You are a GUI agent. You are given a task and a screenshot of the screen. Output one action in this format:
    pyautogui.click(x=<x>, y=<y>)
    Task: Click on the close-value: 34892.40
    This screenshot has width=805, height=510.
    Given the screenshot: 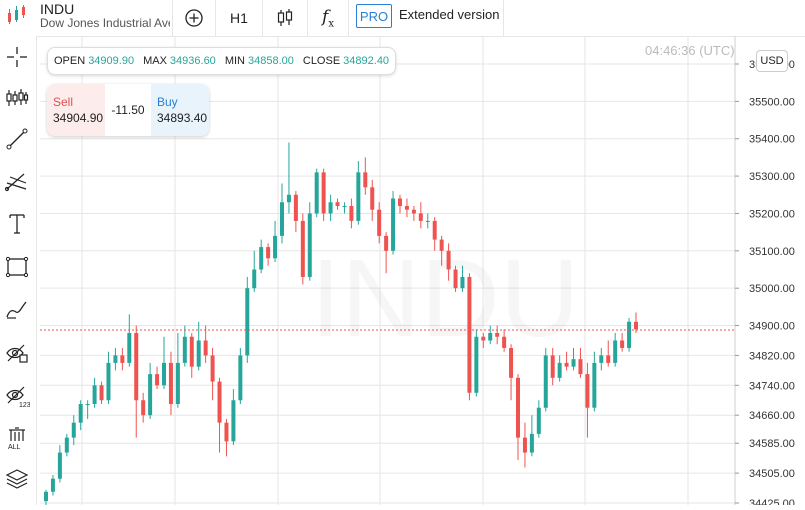 What is the action you would take?
    pyautogui.click(x=366, y=61)
    